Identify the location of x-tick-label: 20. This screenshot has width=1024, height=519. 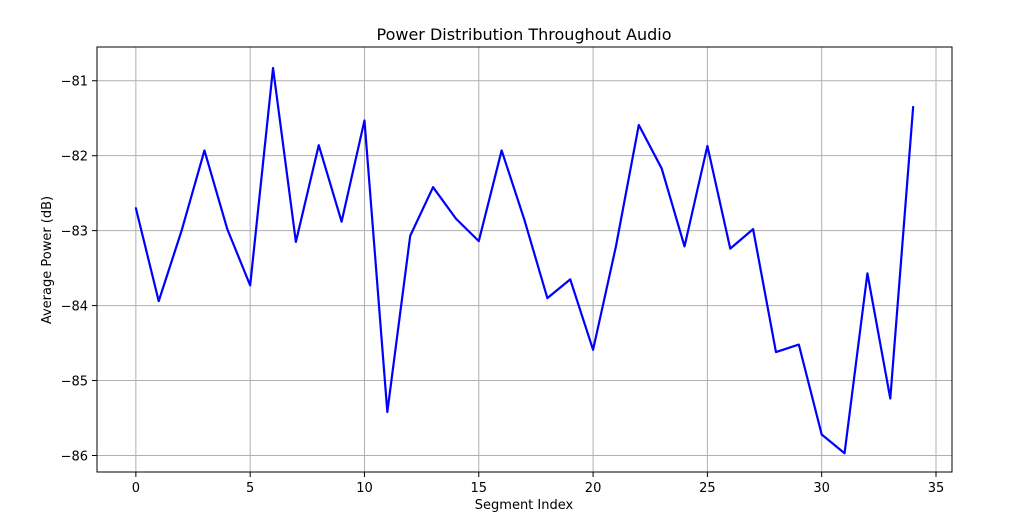
(593, 488).